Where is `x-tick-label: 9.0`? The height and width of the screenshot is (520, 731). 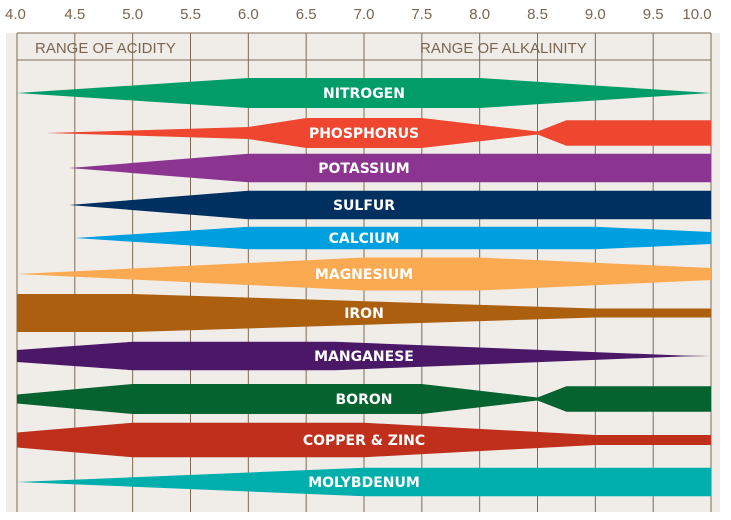 x-tick-label: 9.0 is located at coordinates (595, 14).